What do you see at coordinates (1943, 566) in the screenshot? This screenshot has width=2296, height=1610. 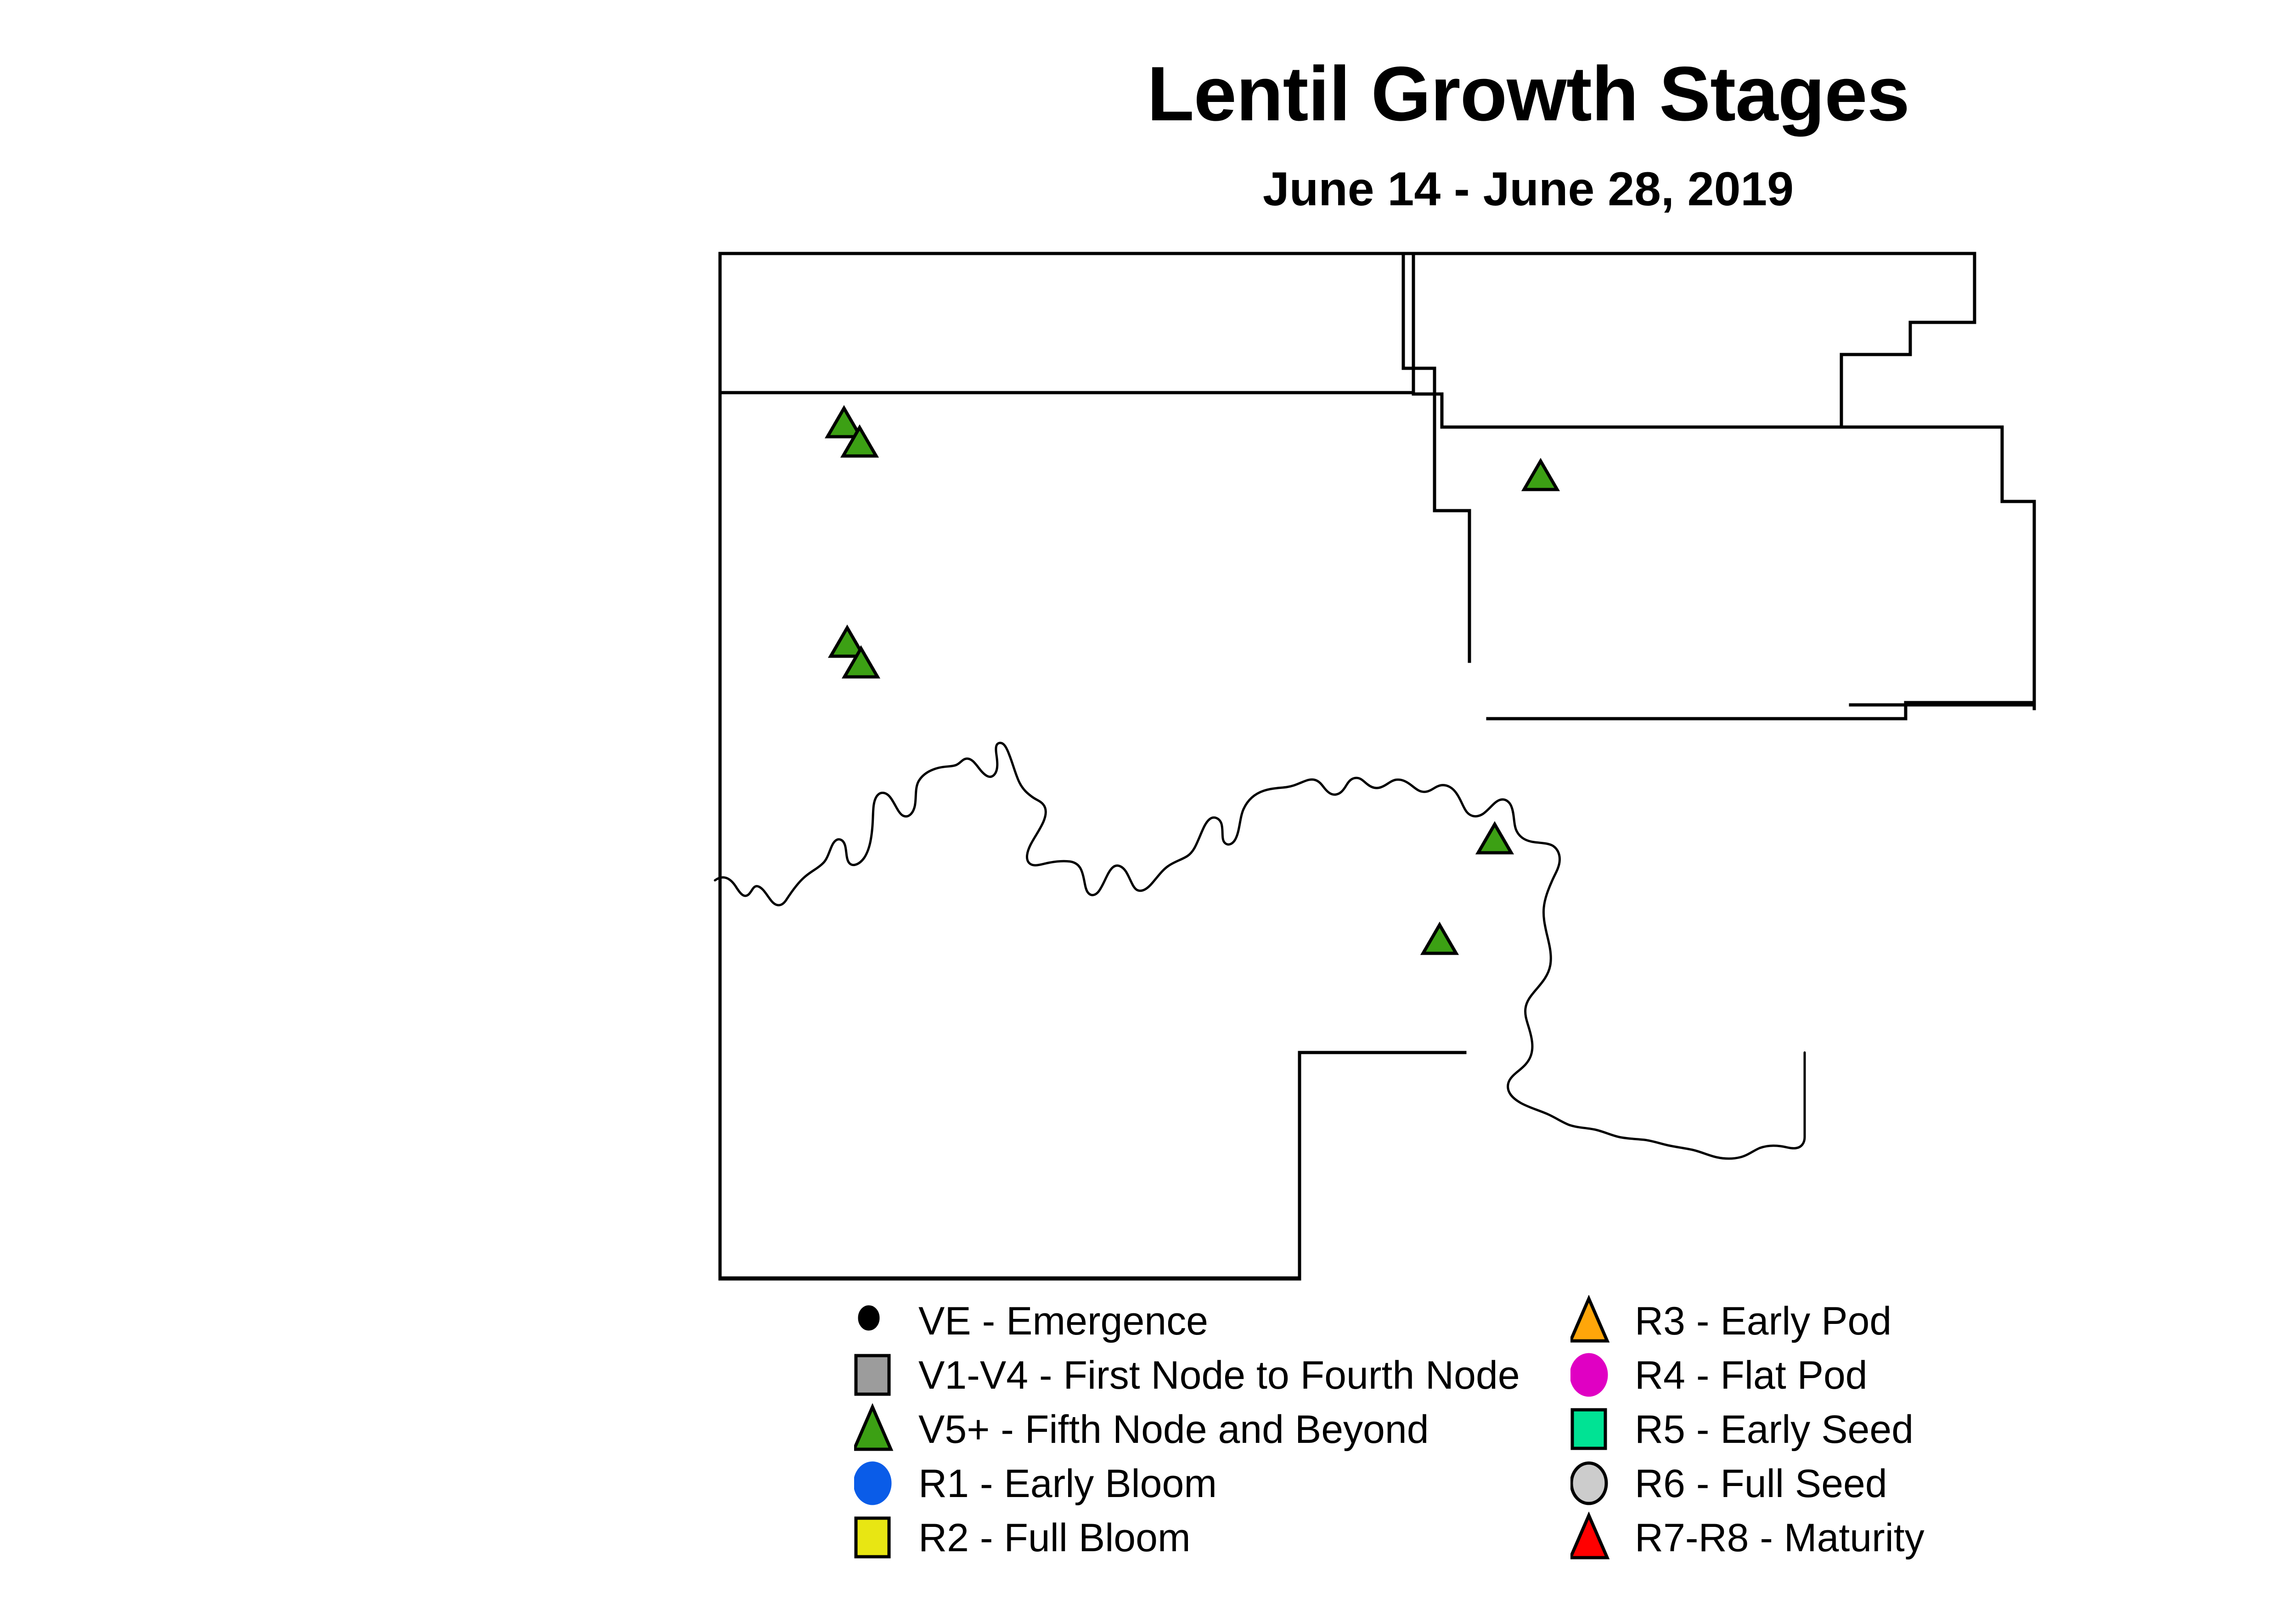 I see `boundary-east-stairs` at bounding box center [1943, 566].